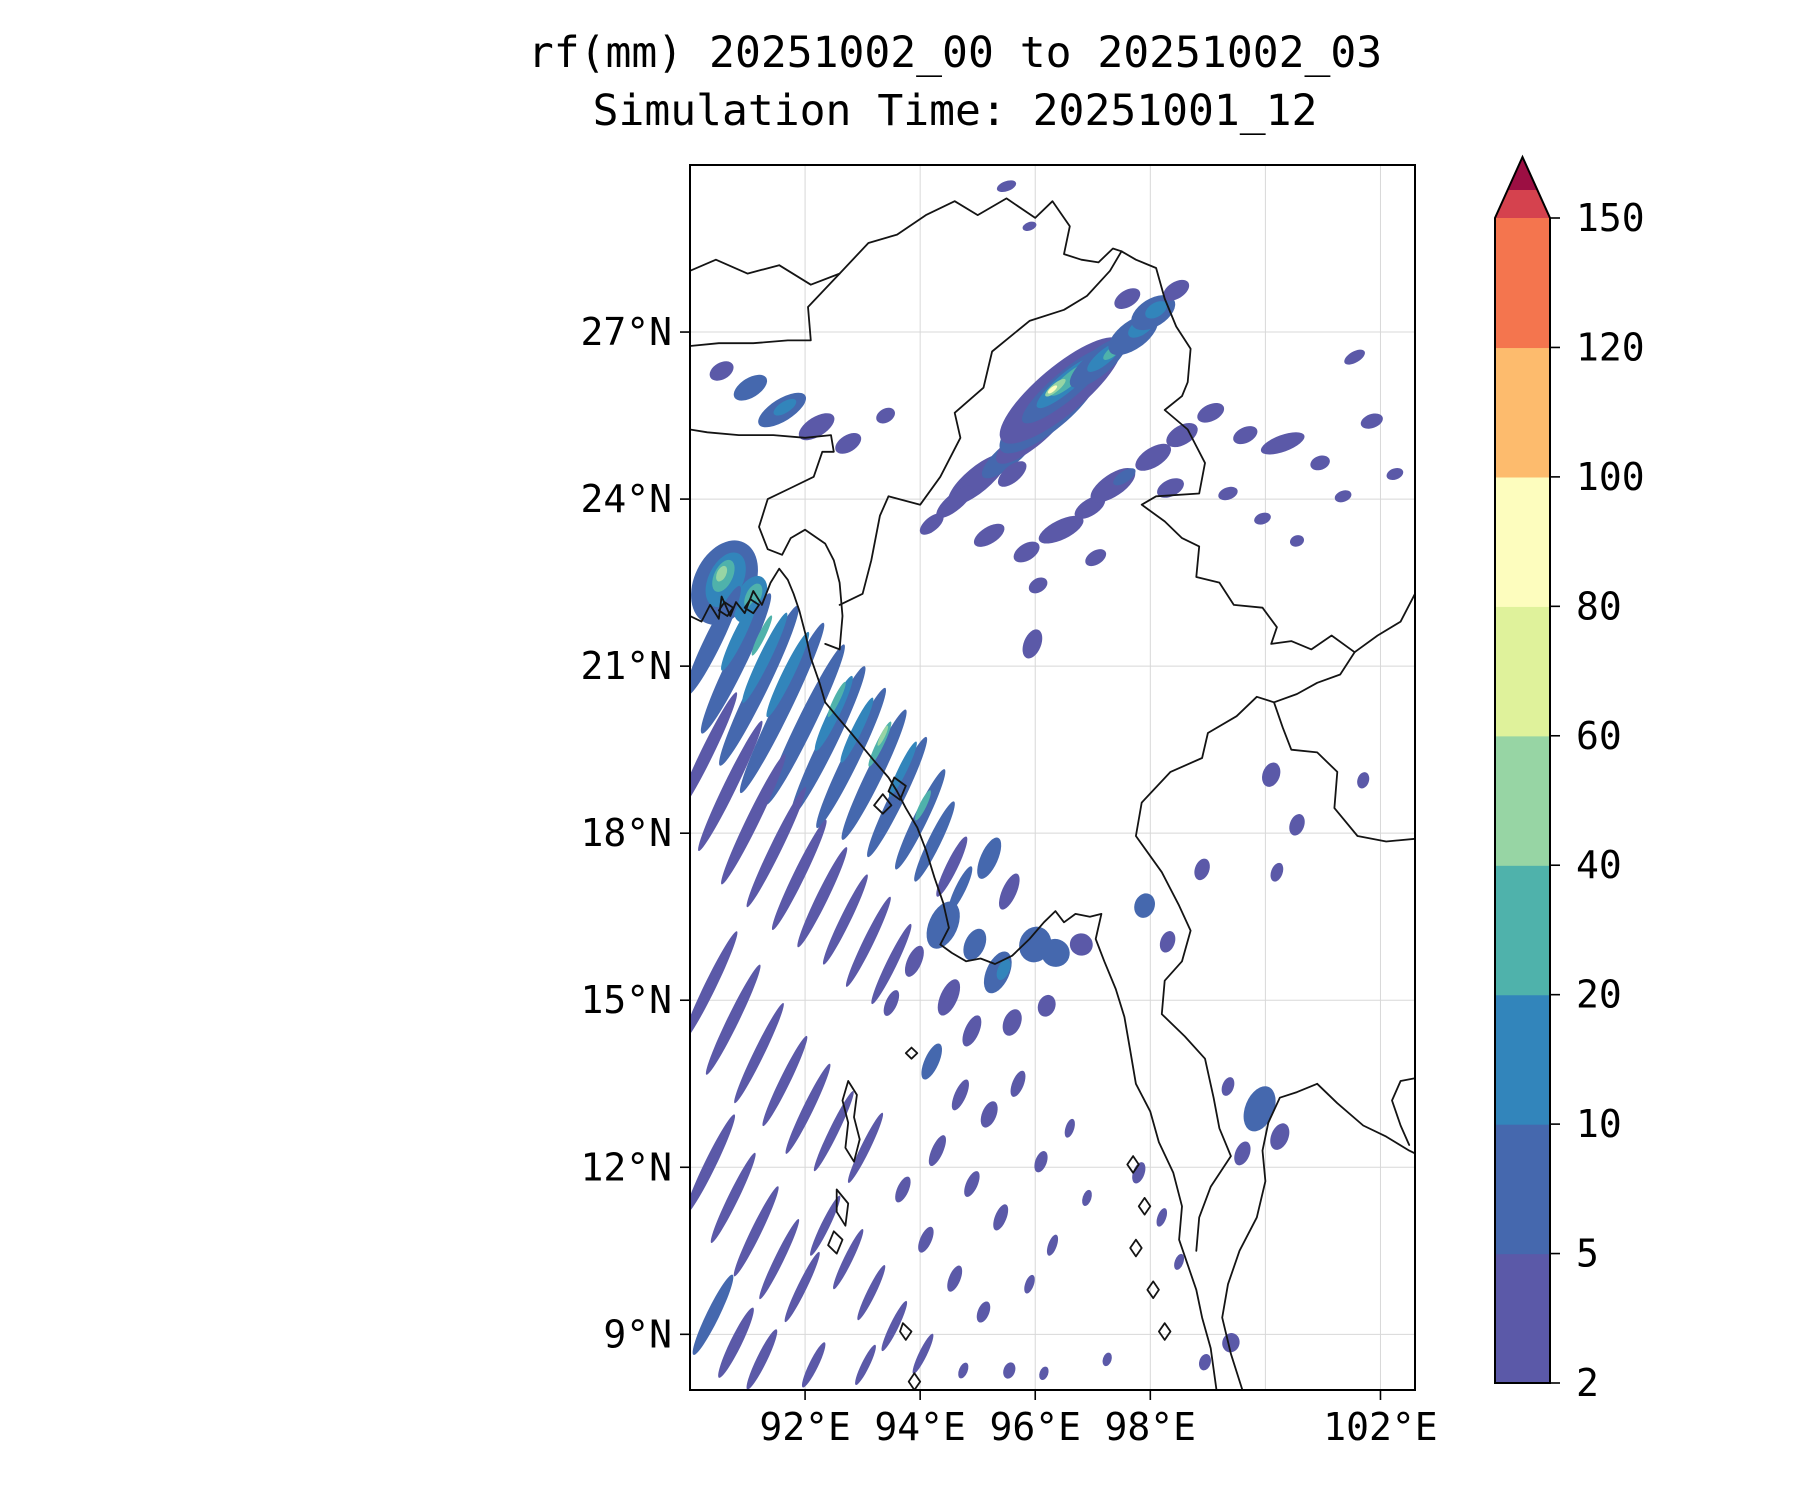 Image resolution: width=1800 pixels, height=1500 pixels. What do you see at coordinates (1599, 606) in the screenshot?
I see `colorbar-tick-label: 80` at bounding box center [1599, 606].